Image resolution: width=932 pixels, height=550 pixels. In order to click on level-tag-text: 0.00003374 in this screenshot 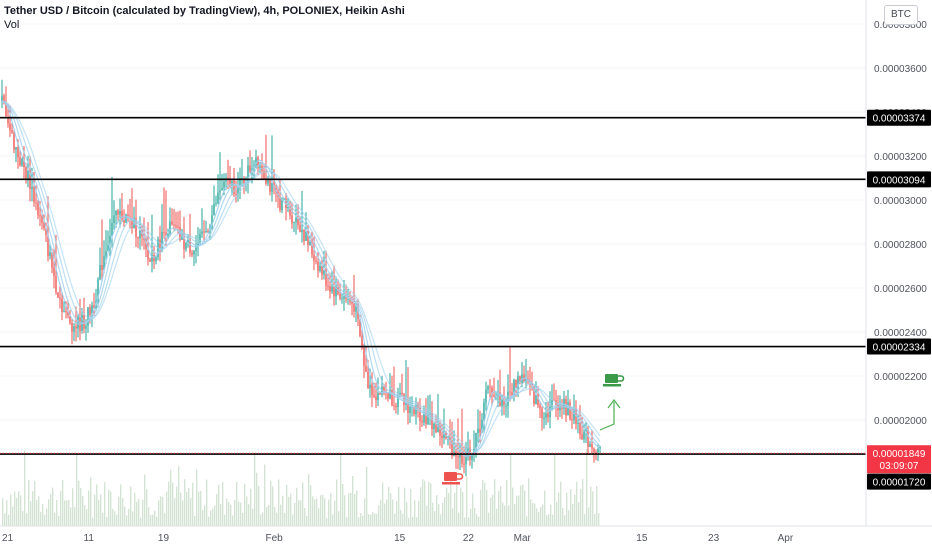, I will do `click(899, 119)`.